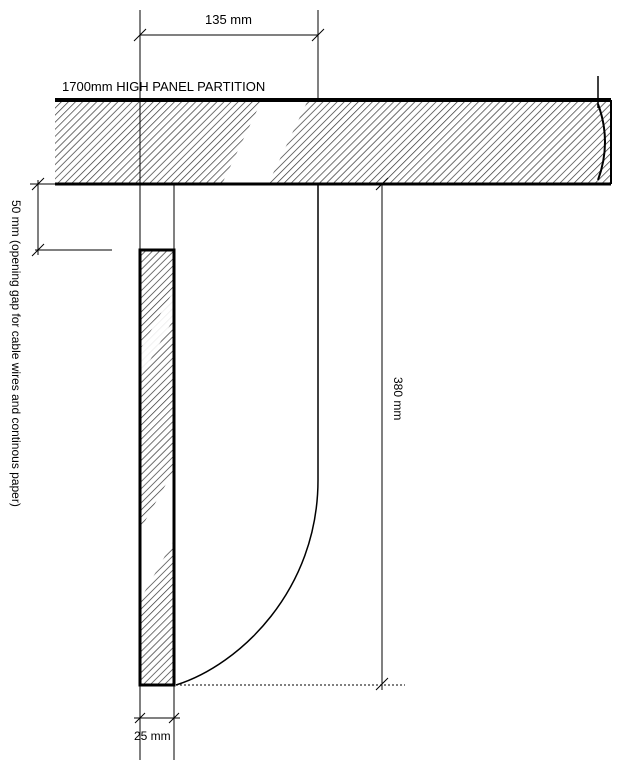  I want to click on top-width-label: 135 mm, so click(228, 19).